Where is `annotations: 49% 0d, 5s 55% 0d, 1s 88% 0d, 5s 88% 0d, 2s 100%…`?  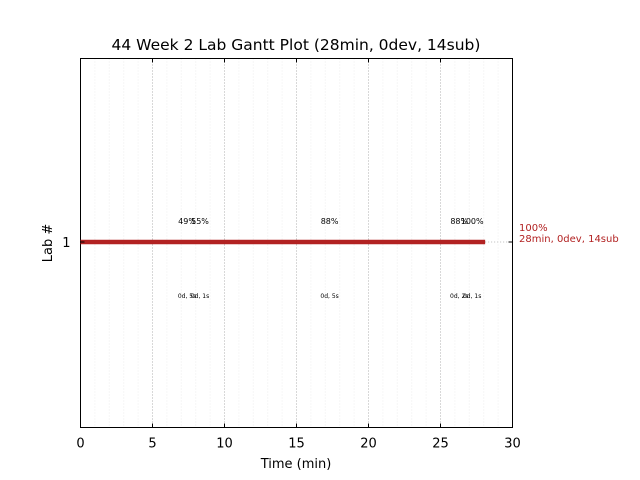 annotations: 49% 0d, 5s 55% 0d, 1s 88% 0d, 5s 88% 0d, 2s 100%… is located at coordinates (331, 258).